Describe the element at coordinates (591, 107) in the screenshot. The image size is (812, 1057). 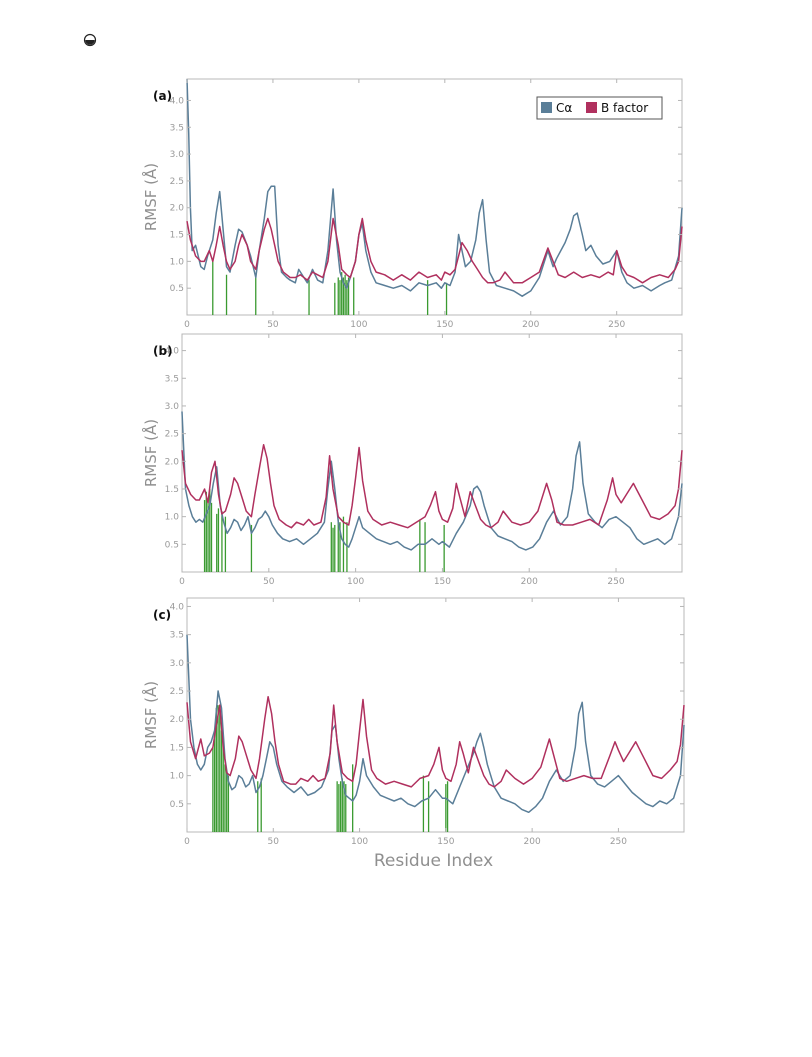
I see `legend-swatch-bfactor` at that location.